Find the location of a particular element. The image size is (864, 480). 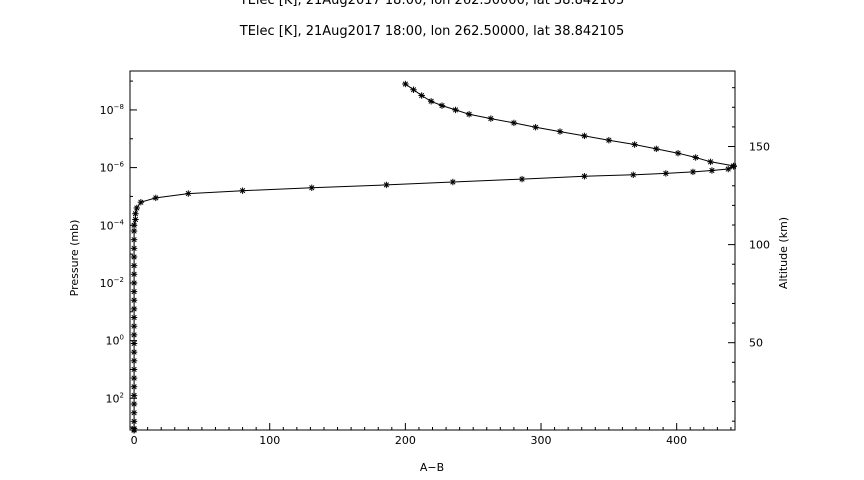

y2-tick-label: 50 is located at coordinates (756, 343).